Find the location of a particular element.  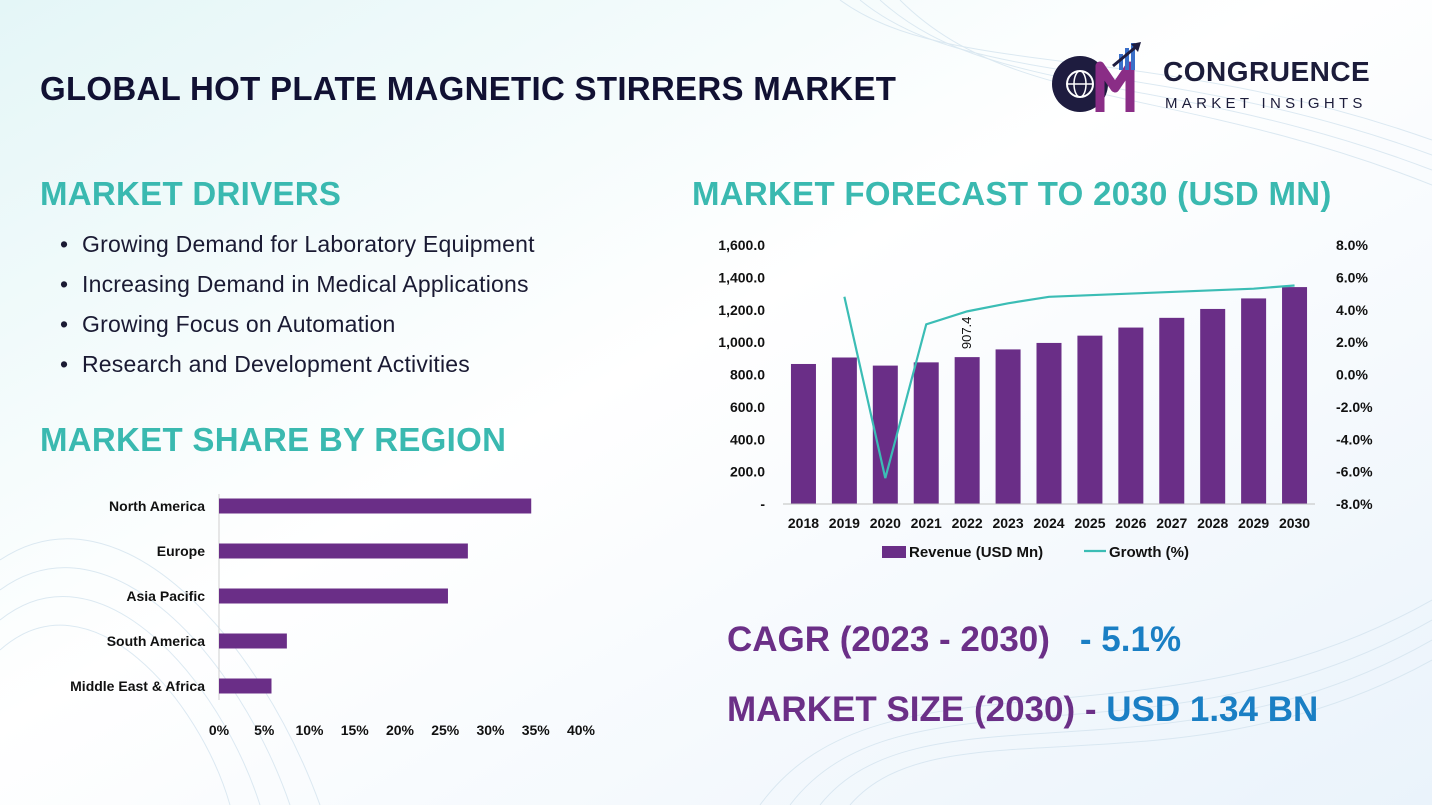

region-x-tick-label: 30% is located at coordinates (490, 730).